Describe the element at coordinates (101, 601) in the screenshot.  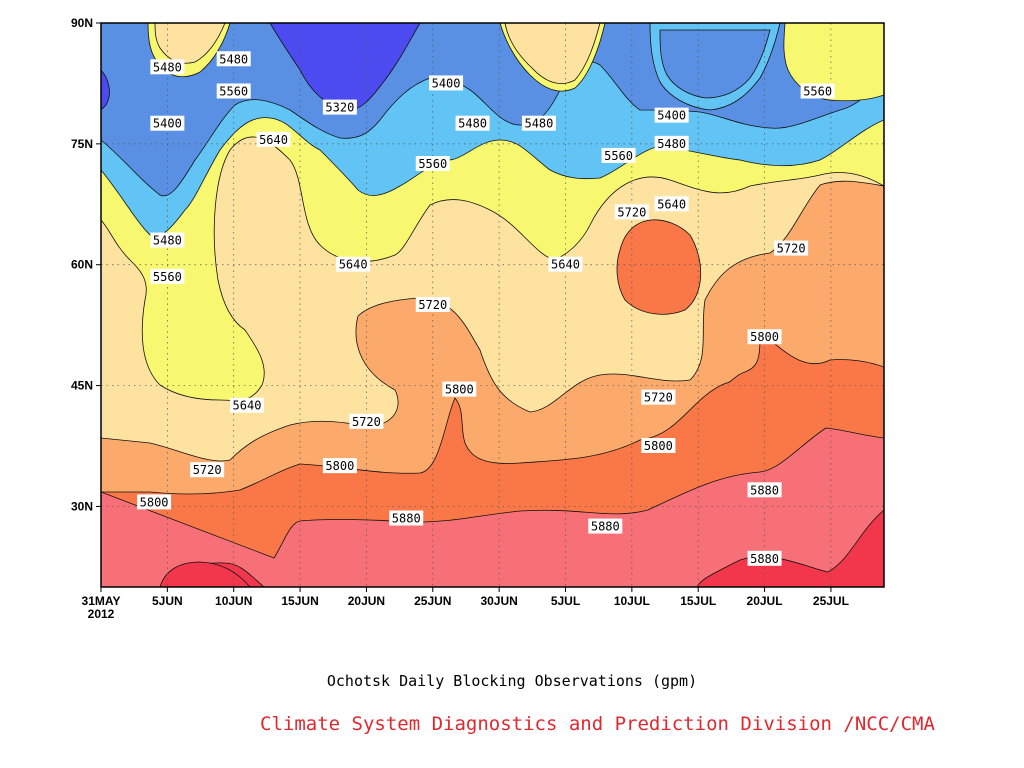
I see `x-tick-label: 31MAY` at that location.